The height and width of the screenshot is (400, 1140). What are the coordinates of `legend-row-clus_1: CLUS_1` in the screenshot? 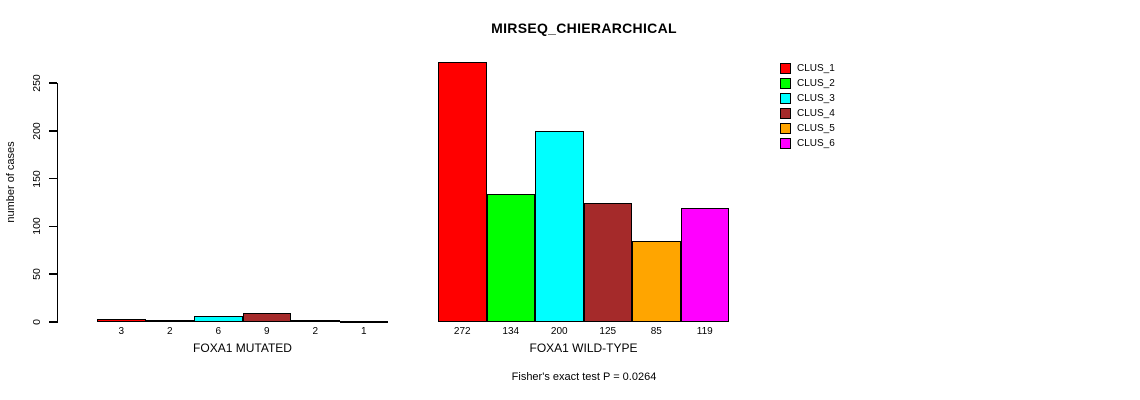 It's located at (807, 68).